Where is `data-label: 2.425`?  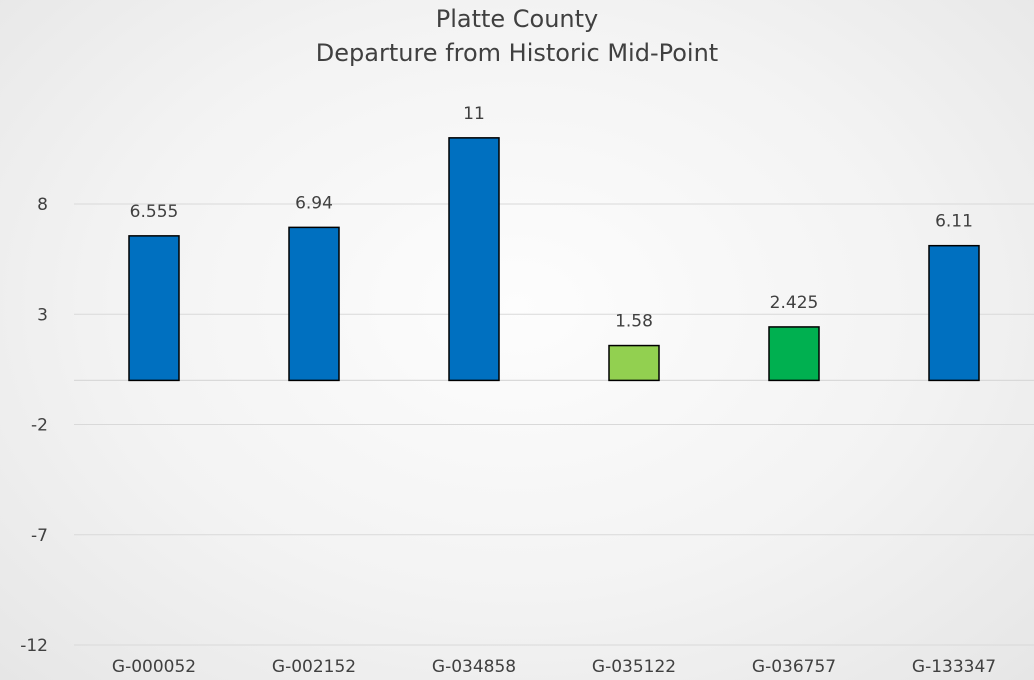 data-label: 2.425 is located at coordinates (794, 303).